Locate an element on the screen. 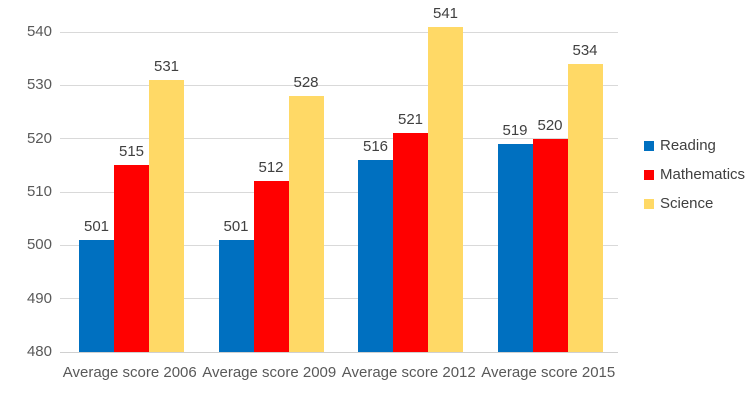 The width and height of the screenshot is (749, 408). legend-label-reading: Reading is located at coordinates (688, 145).